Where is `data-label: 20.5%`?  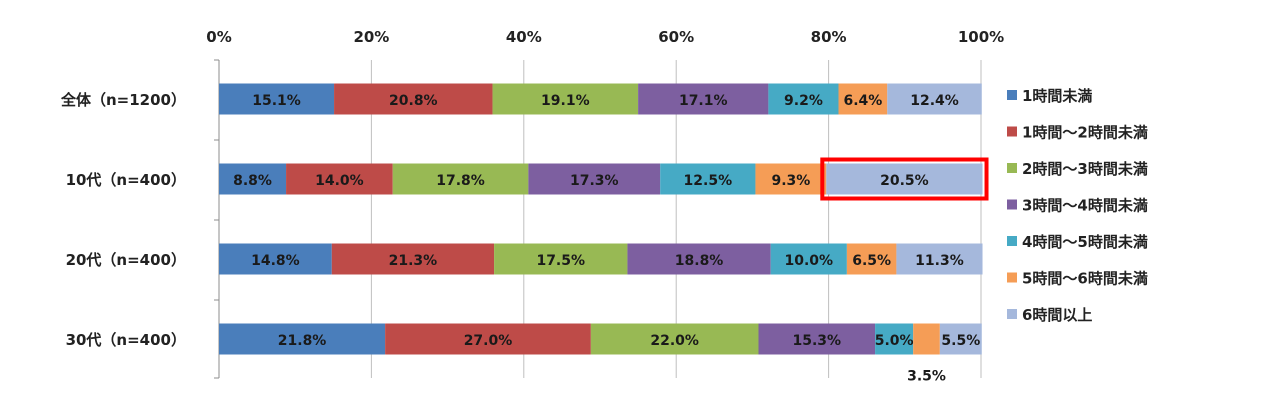 data-label: 20.5% is located at coordinates (904, 181).